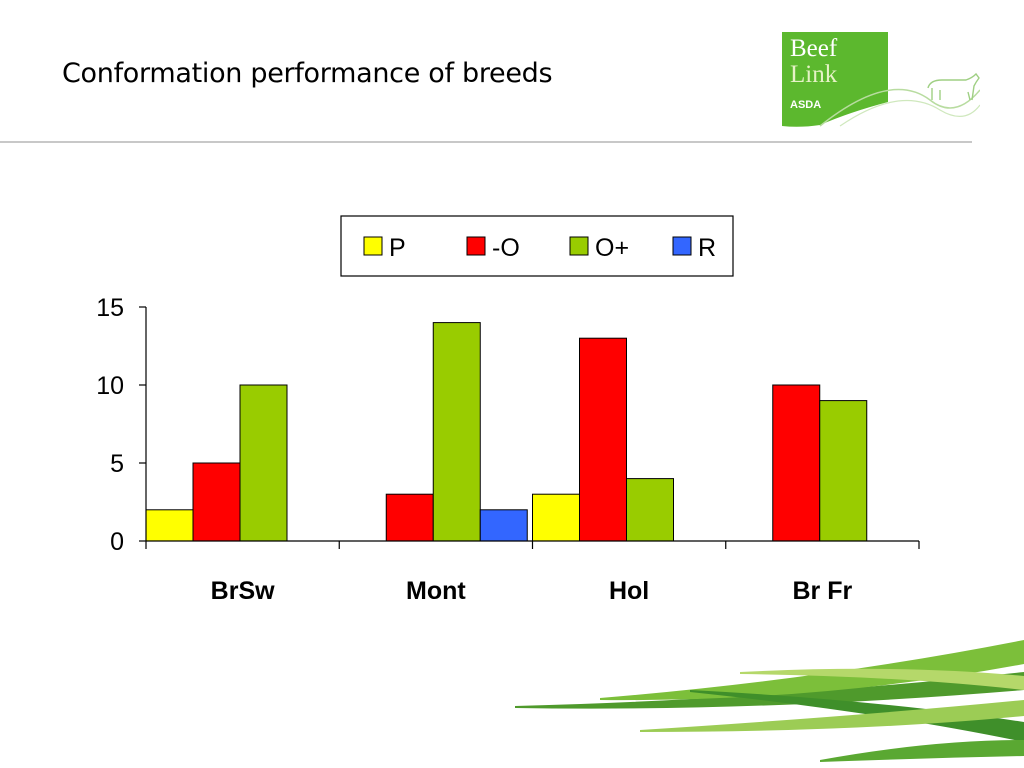  I want to click on legend-swatch-r, so click(682, 246).